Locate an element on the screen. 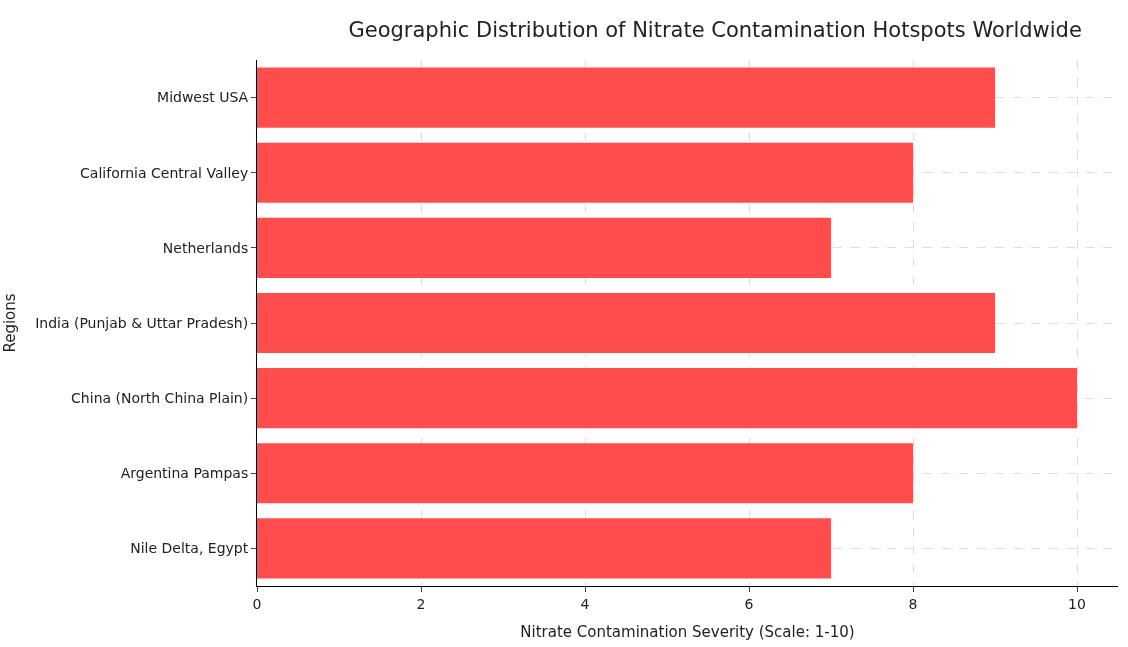  y-tick-label: Midwest USA is located at coordinates (203, 97).